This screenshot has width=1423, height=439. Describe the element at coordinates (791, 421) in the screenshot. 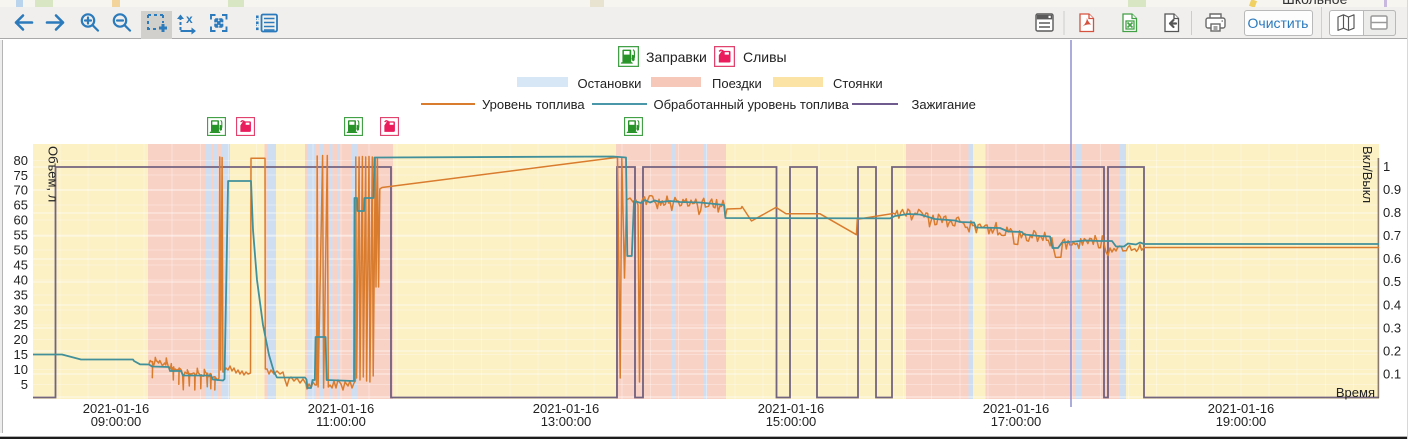

I see `svg-text: 15:00:00` at that location.